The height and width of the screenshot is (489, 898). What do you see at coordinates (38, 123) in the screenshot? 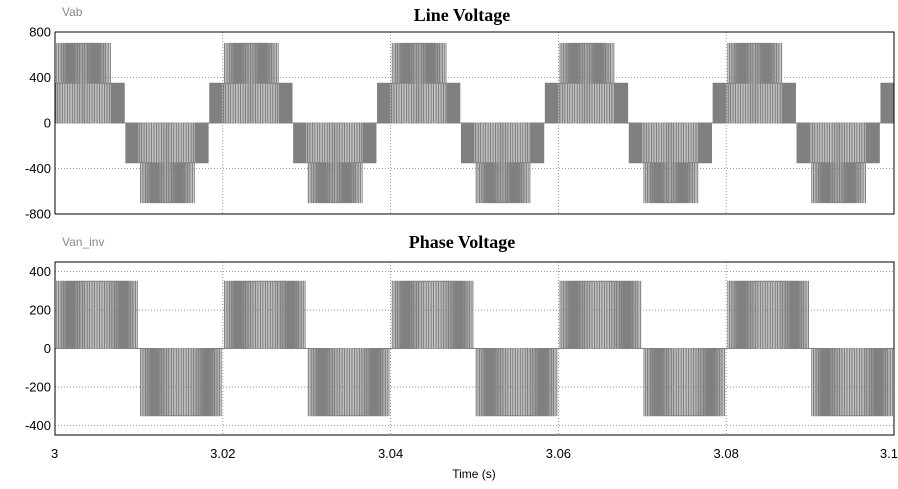
I see `line-voltage-y-axis: 800 400 0 -400 -800` at bounding box center [38, 123].